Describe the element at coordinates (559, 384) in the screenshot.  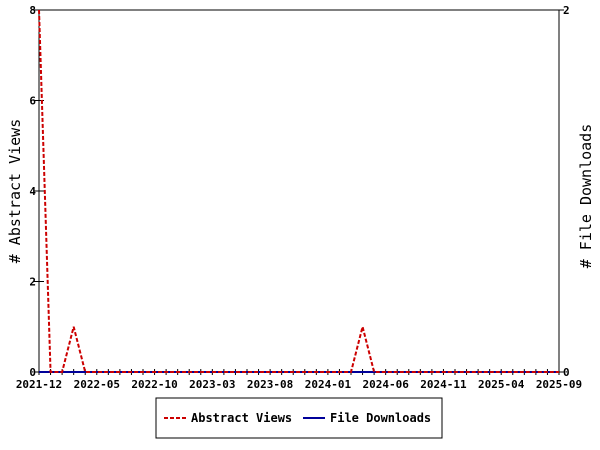
I see `x-tick-label: 2025-09` at that location.